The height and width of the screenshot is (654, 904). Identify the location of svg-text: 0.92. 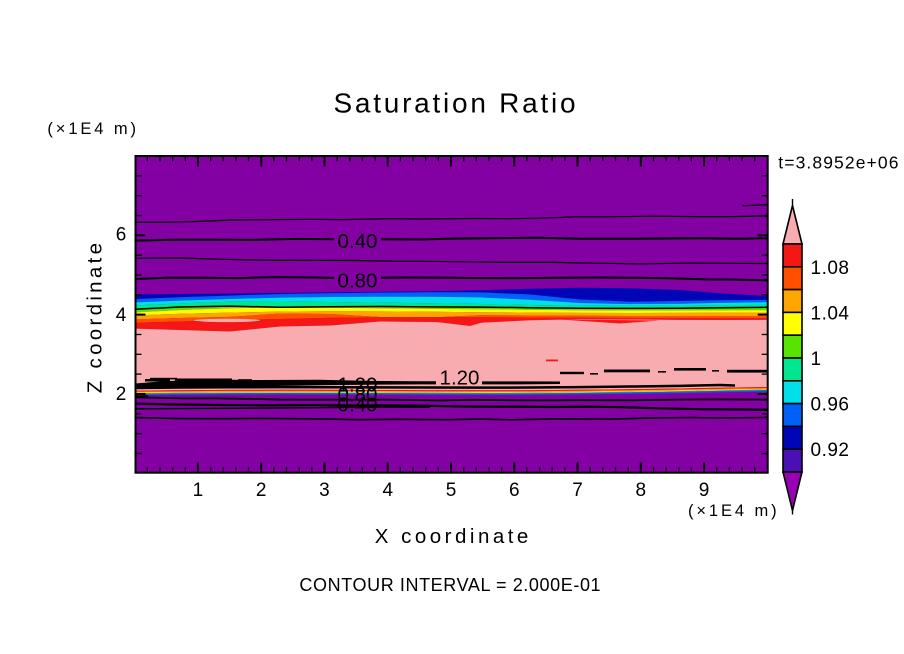
(830, 450).